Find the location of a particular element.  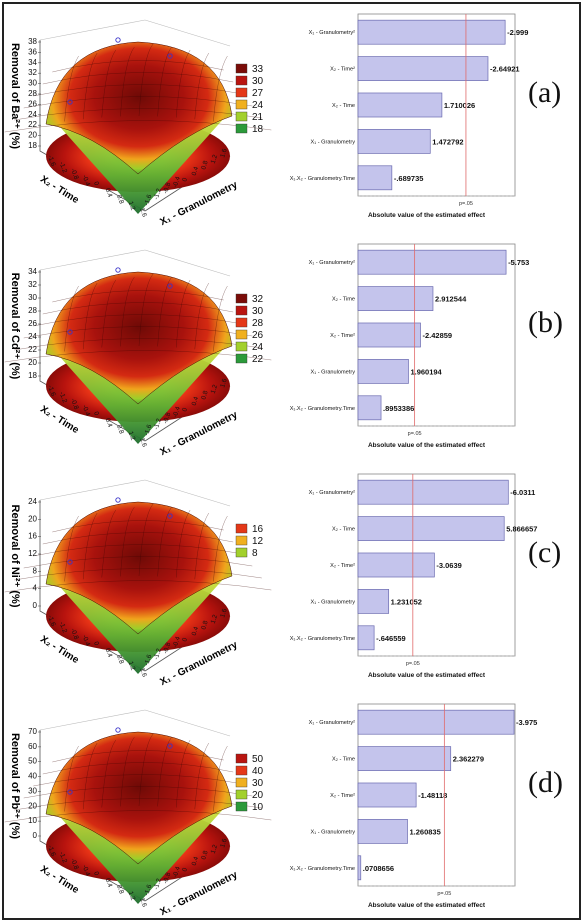

panel-letter: (d) is located at coordinates (545, 782).